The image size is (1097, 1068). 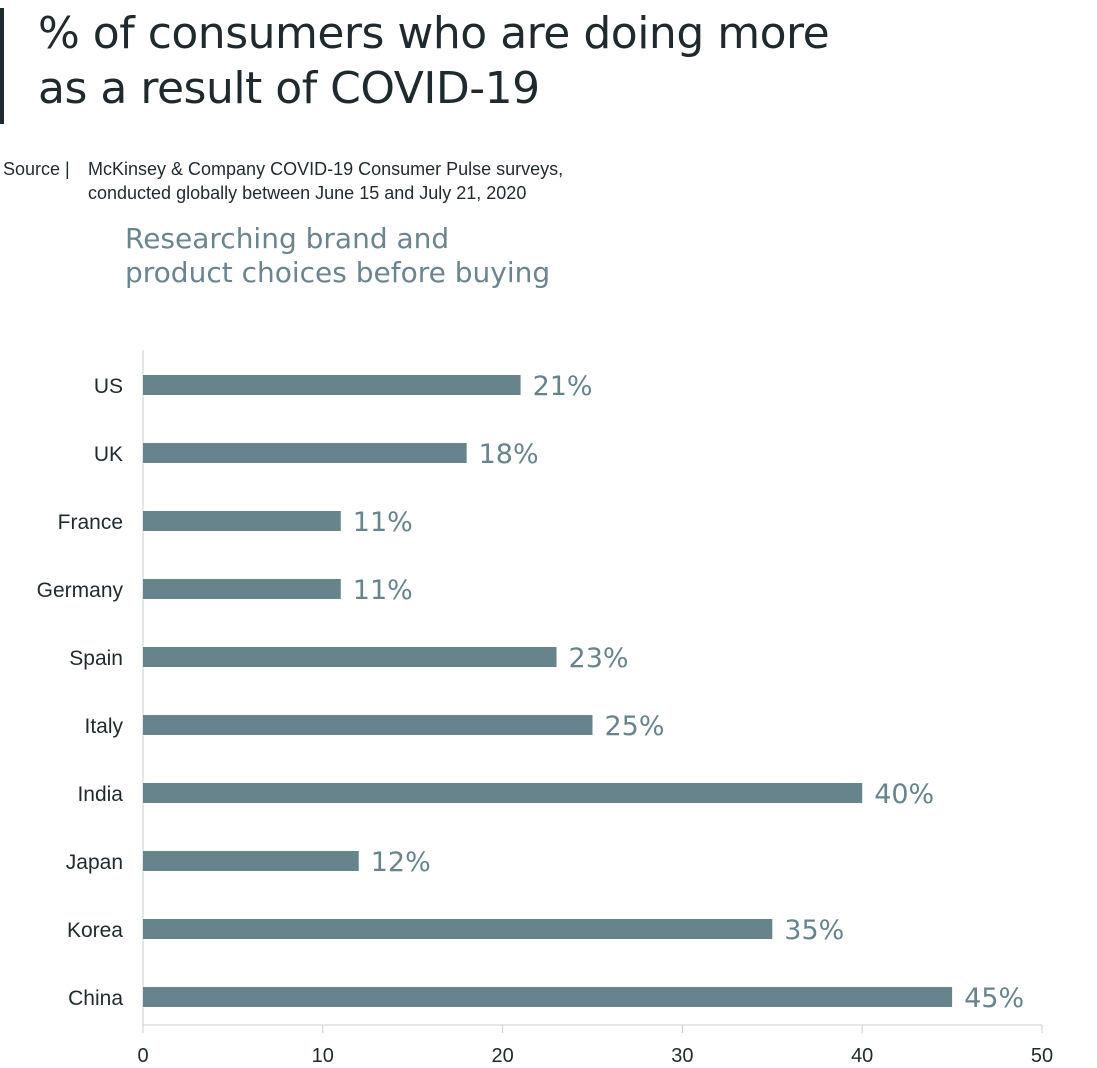 I want to click on category-label: Italy, so click(x=103, y=726).